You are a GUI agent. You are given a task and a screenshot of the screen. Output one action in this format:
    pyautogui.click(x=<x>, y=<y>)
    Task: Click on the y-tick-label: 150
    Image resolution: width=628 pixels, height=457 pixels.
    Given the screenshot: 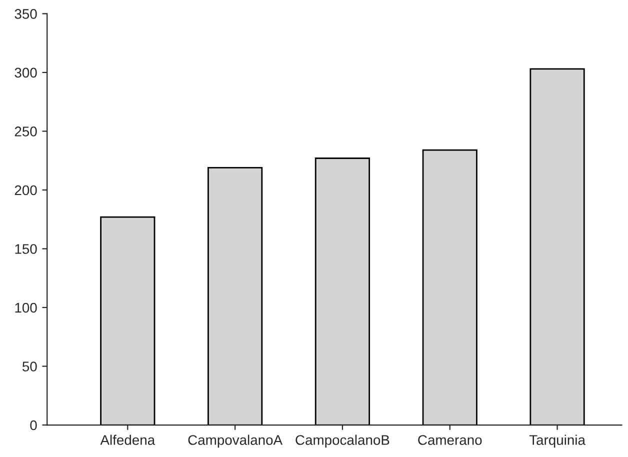 What is the action you would take?
    pyautogui.click(x=26, y=249)
    